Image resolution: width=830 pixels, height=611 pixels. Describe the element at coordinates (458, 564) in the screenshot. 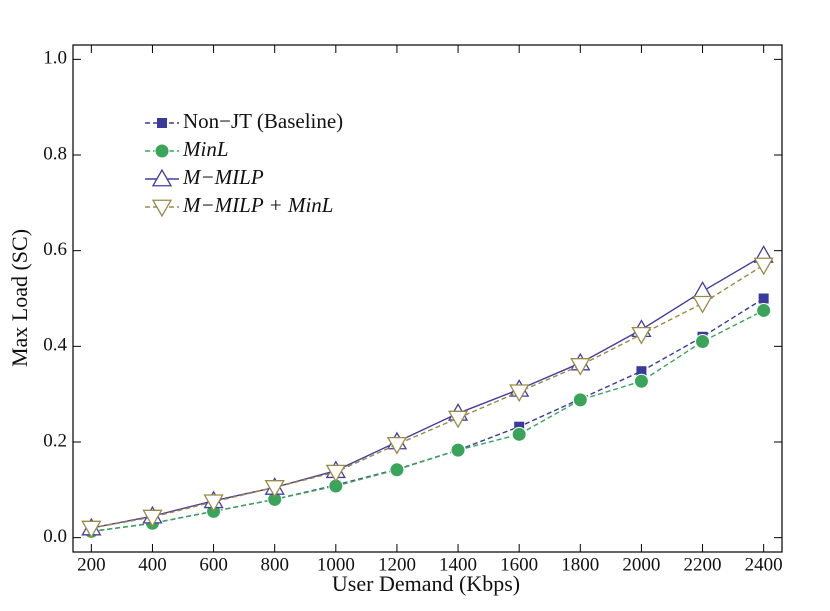

I see `x-tick-label: 1400` at that location.